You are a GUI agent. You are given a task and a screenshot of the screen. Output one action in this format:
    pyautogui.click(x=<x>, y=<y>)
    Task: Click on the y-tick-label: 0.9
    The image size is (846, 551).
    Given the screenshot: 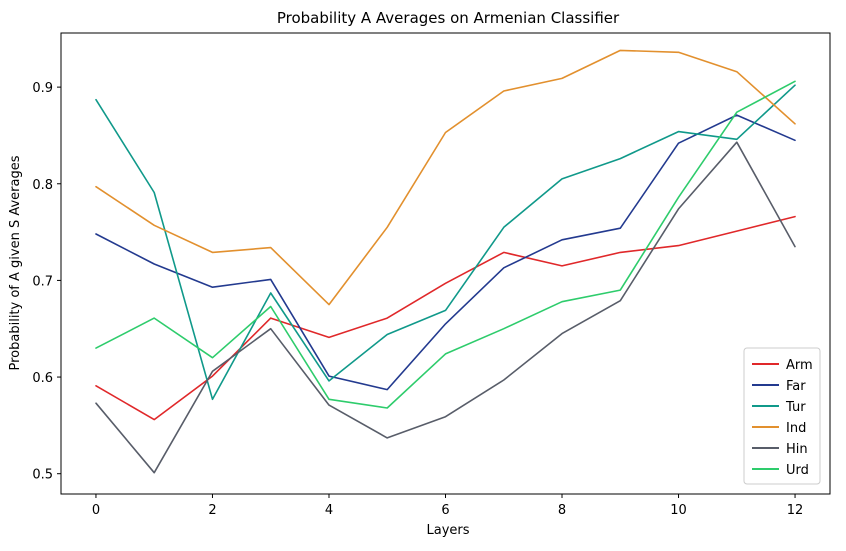 What is the action you would take?
    pyautogui.click(x=42, y=88)
    